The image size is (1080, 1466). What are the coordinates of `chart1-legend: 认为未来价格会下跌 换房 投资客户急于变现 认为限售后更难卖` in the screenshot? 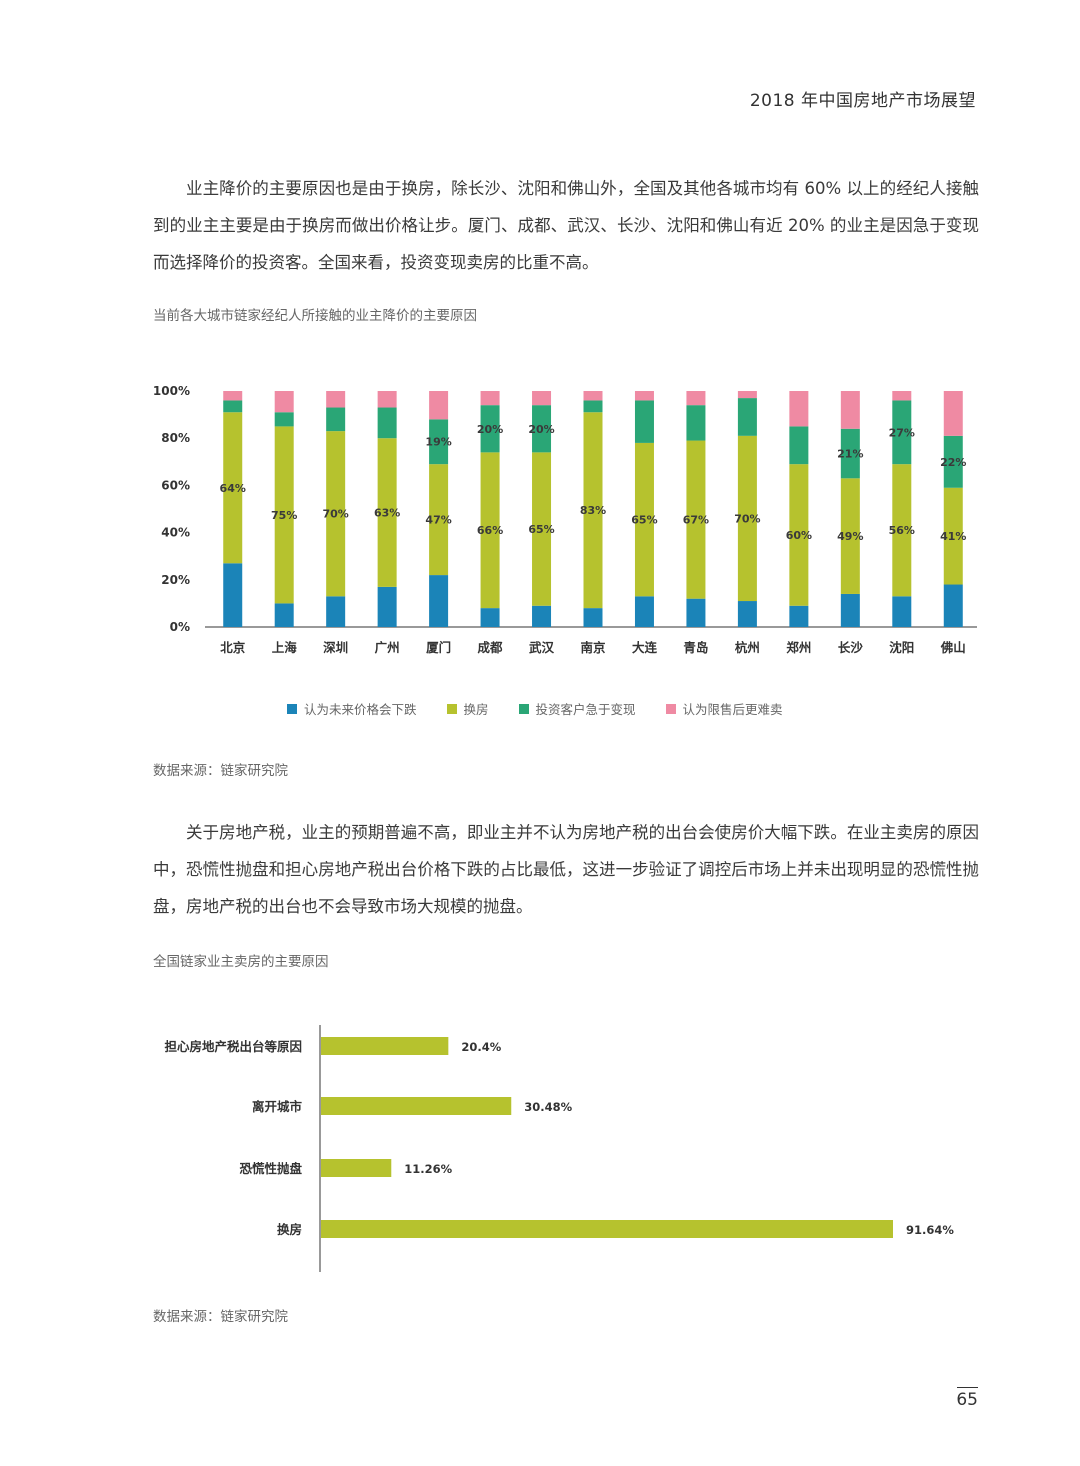 It's located at (535, 708).